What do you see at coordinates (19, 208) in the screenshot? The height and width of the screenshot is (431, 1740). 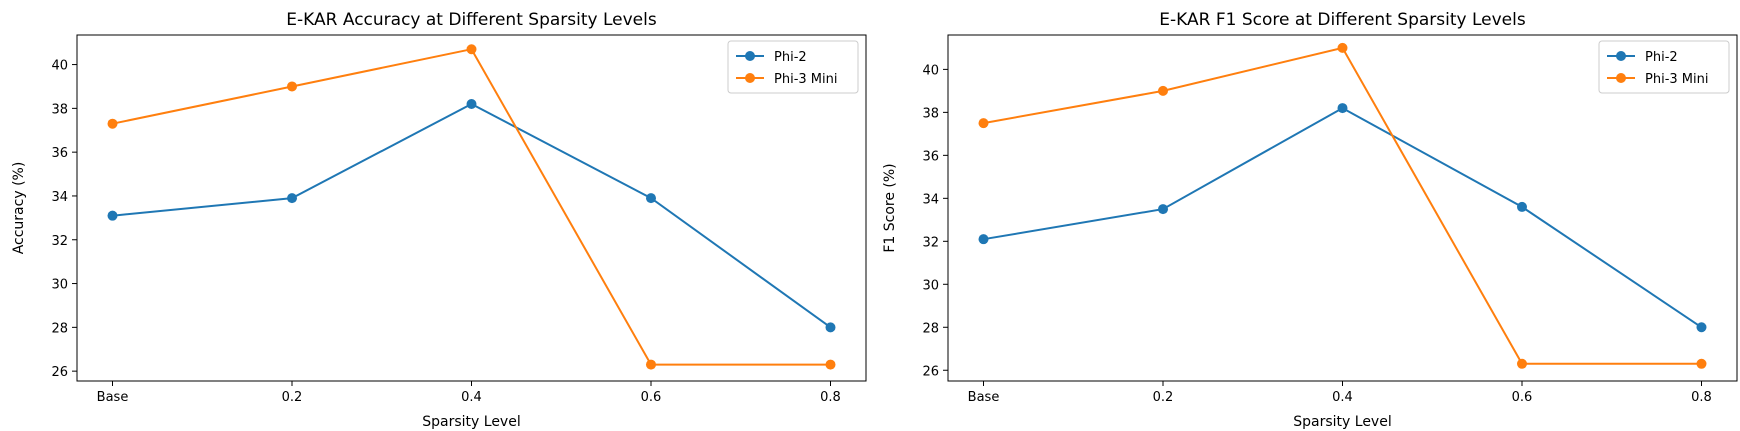 I see `y-axis-label: Accuracy (%)` at bounding box center [19, 208].